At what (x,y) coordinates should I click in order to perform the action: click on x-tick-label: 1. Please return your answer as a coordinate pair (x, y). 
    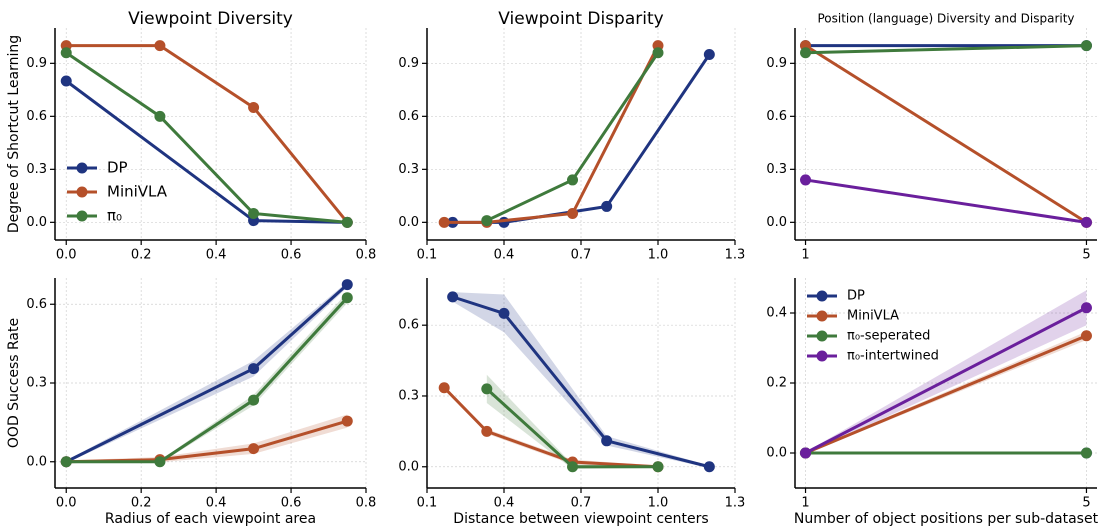
    Looking at the image, I should click on (805, 255).